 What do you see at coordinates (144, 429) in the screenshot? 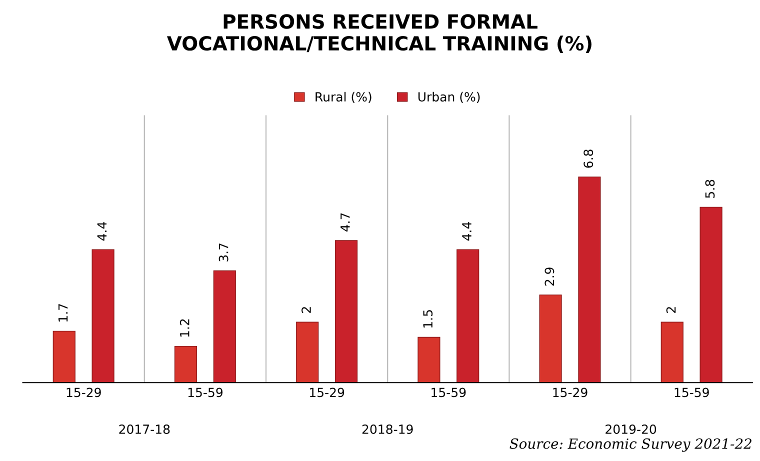
I see `text: 2017-18` at bounding box center [144, 429].